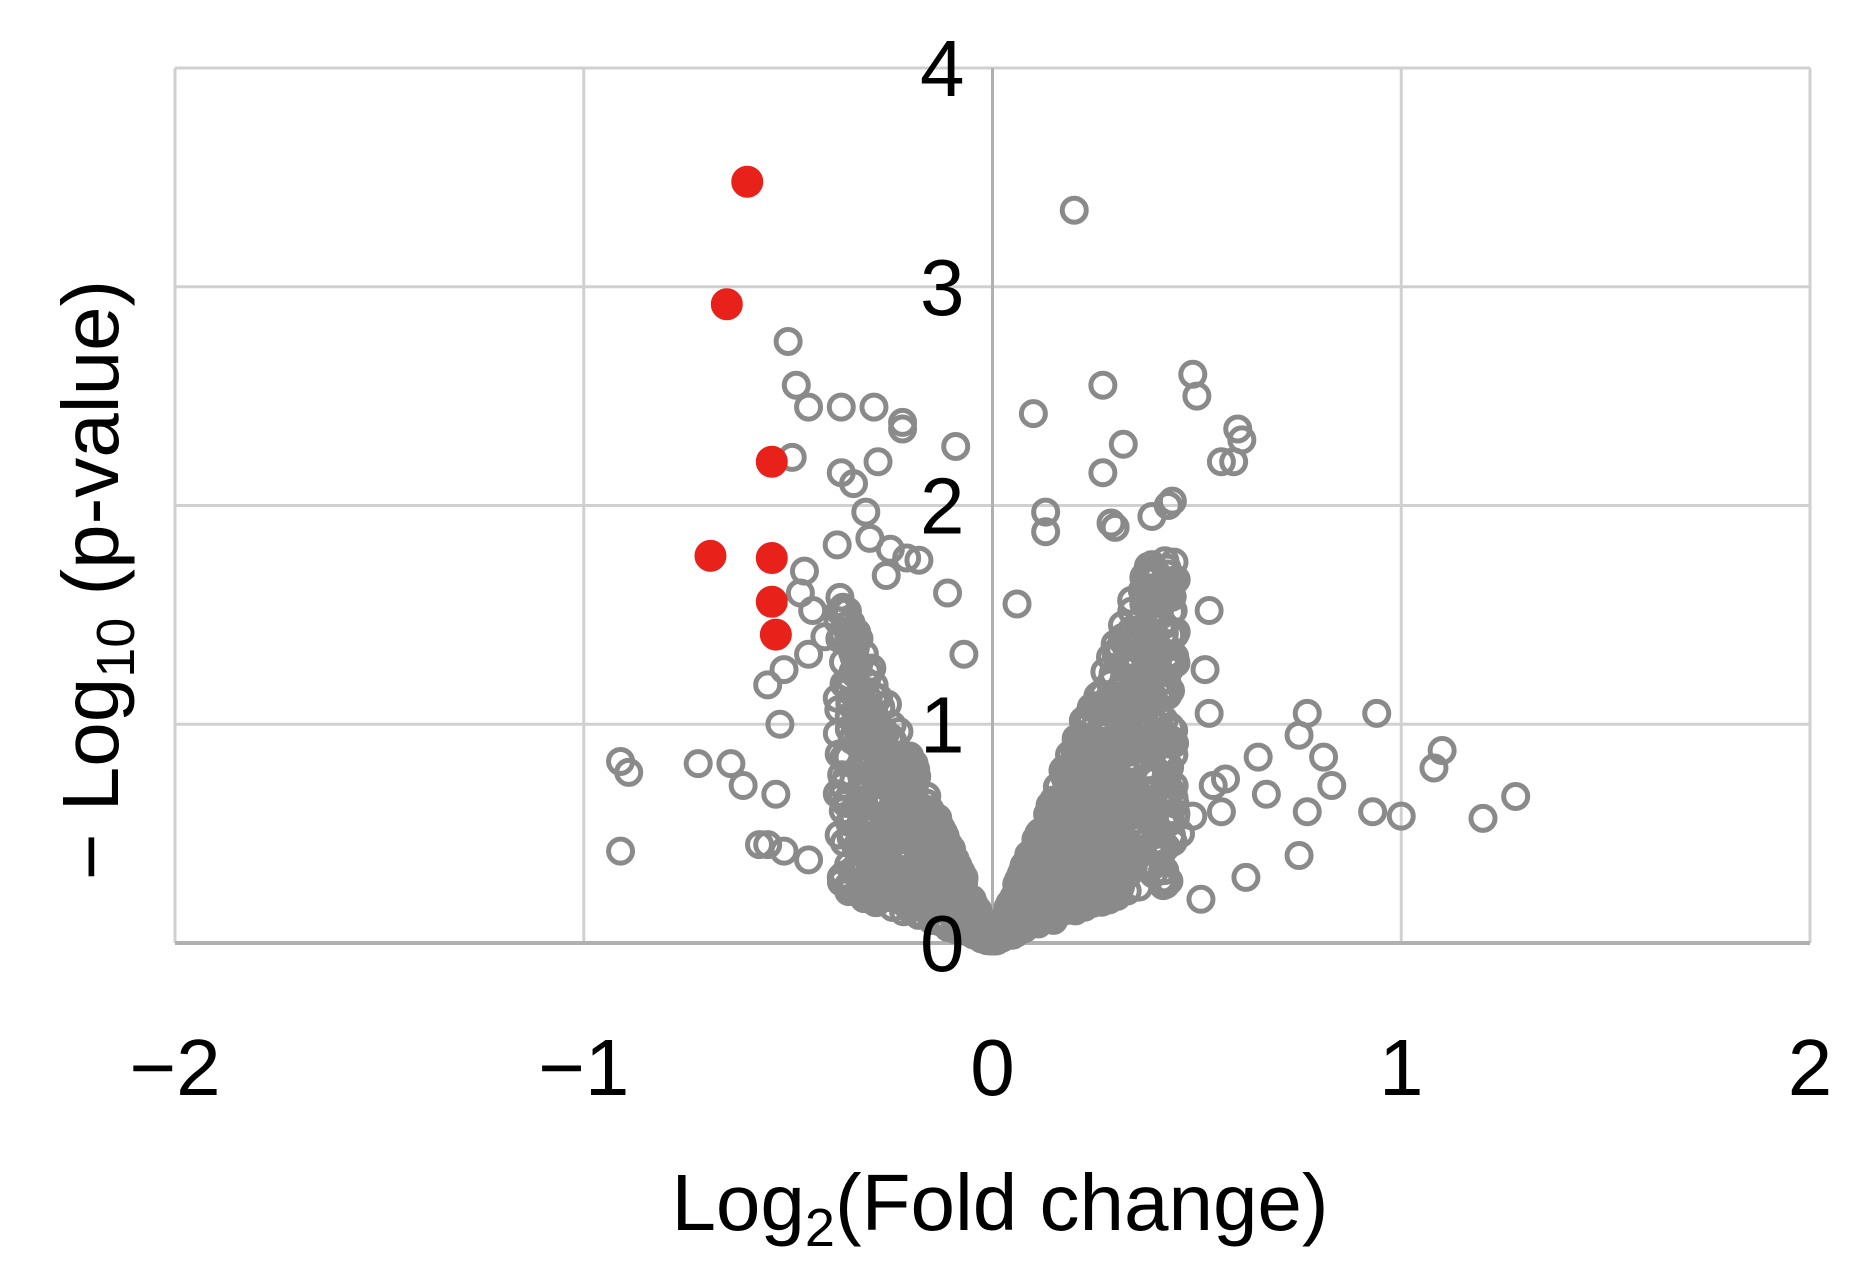 This screenshot has width=1851, height=1279. I want to click on y-tick-label: 0, so click(942, 943).